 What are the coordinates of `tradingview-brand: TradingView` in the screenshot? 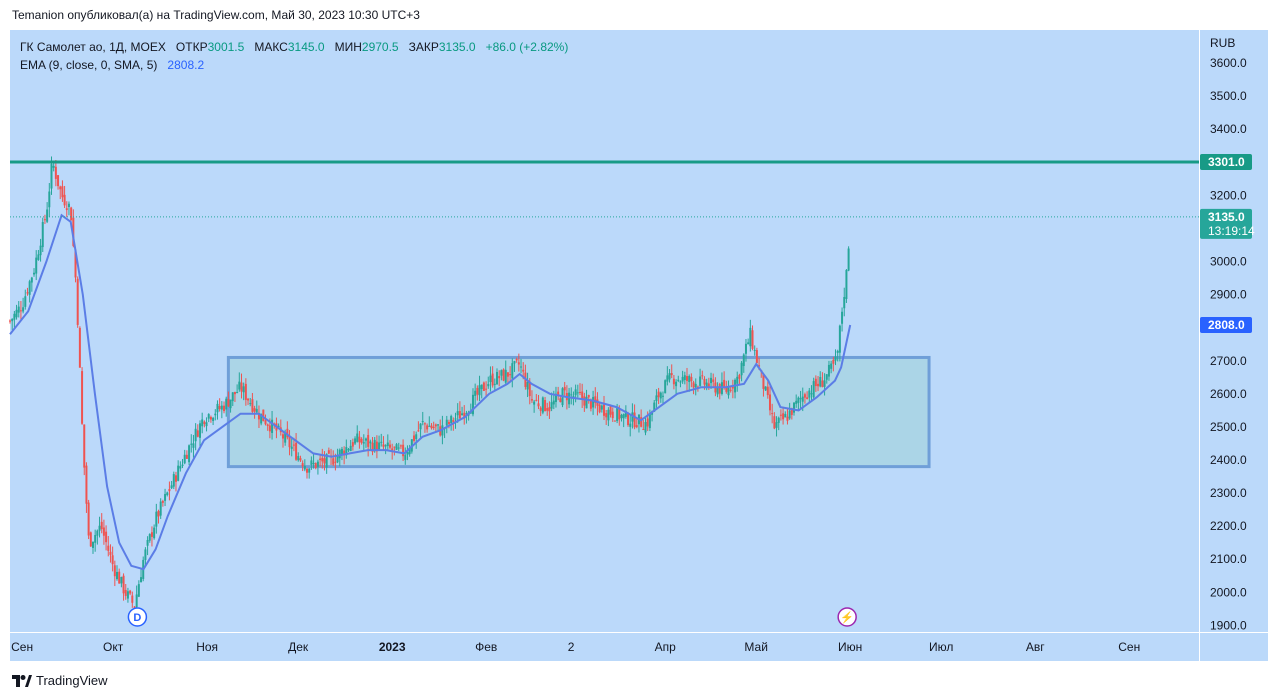 It's located at (72, 680).